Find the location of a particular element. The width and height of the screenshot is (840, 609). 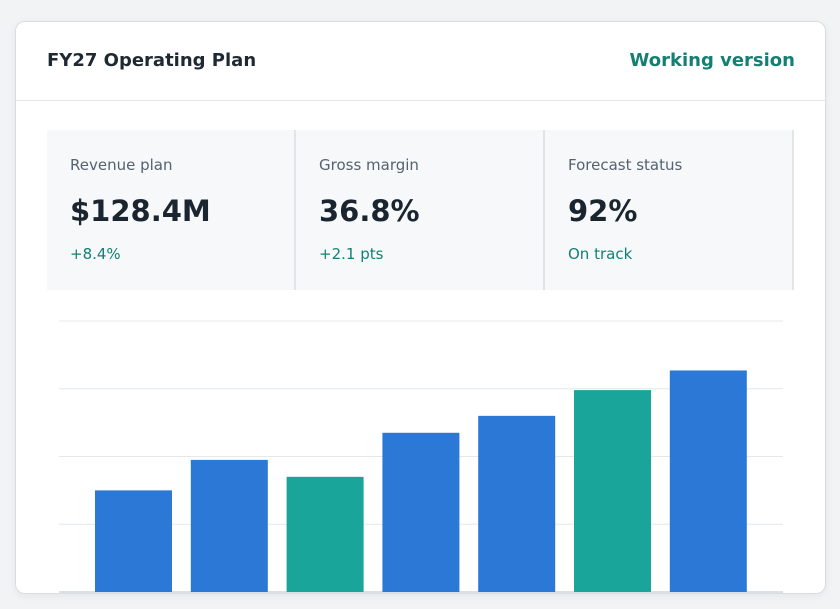

kpi-revenue-plan: Revenue plan $128.4M +8.4% is located at coordinates (171, 210).